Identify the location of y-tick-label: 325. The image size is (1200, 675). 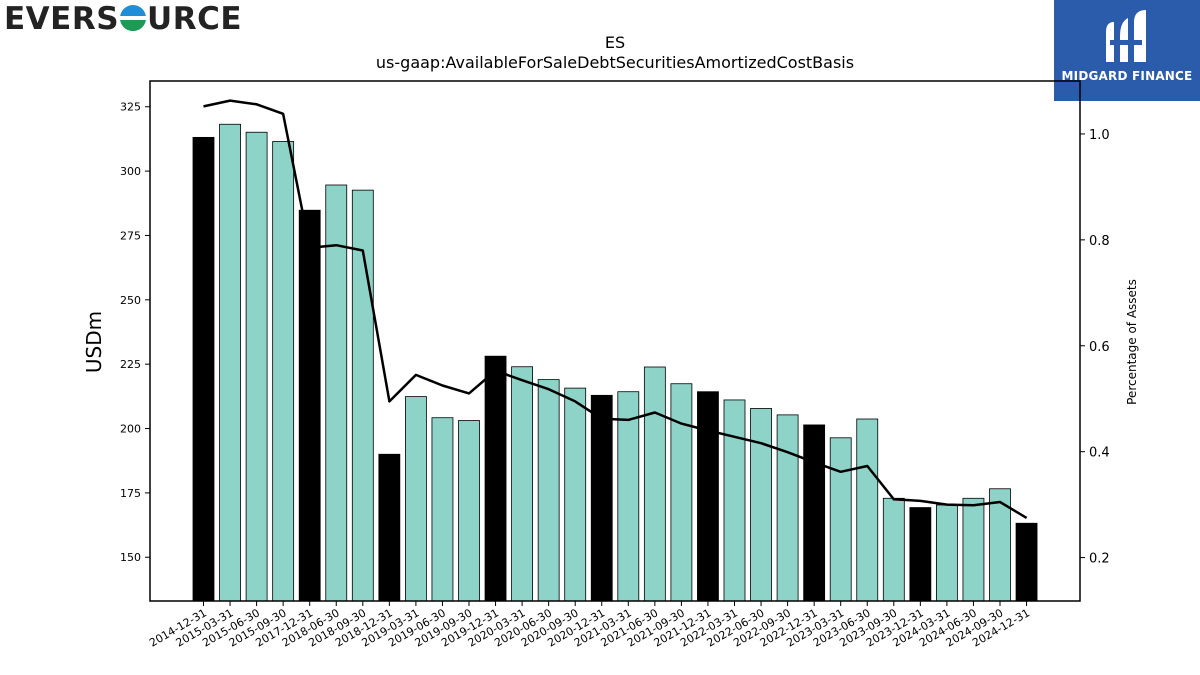
(130, 107).